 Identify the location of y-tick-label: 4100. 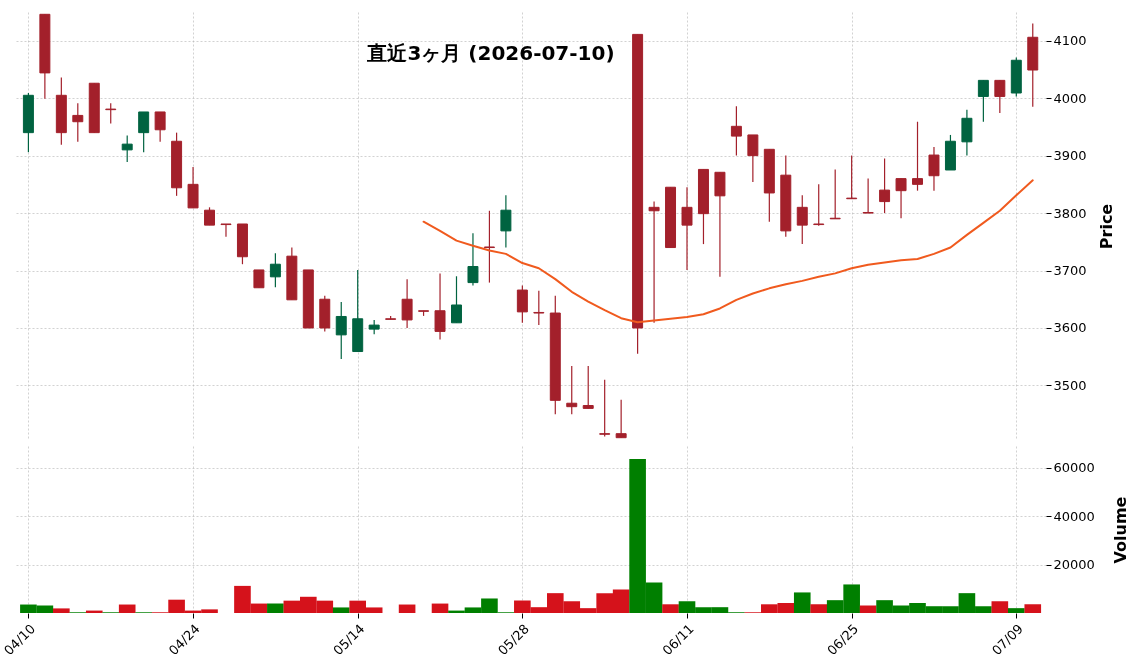
(1070, 41).